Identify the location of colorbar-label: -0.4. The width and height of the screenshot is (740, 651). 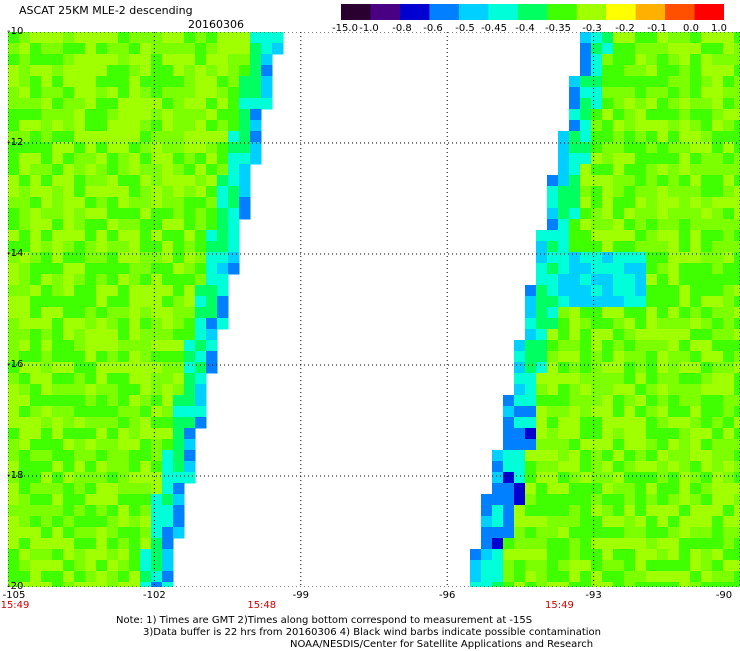
(525, 28).